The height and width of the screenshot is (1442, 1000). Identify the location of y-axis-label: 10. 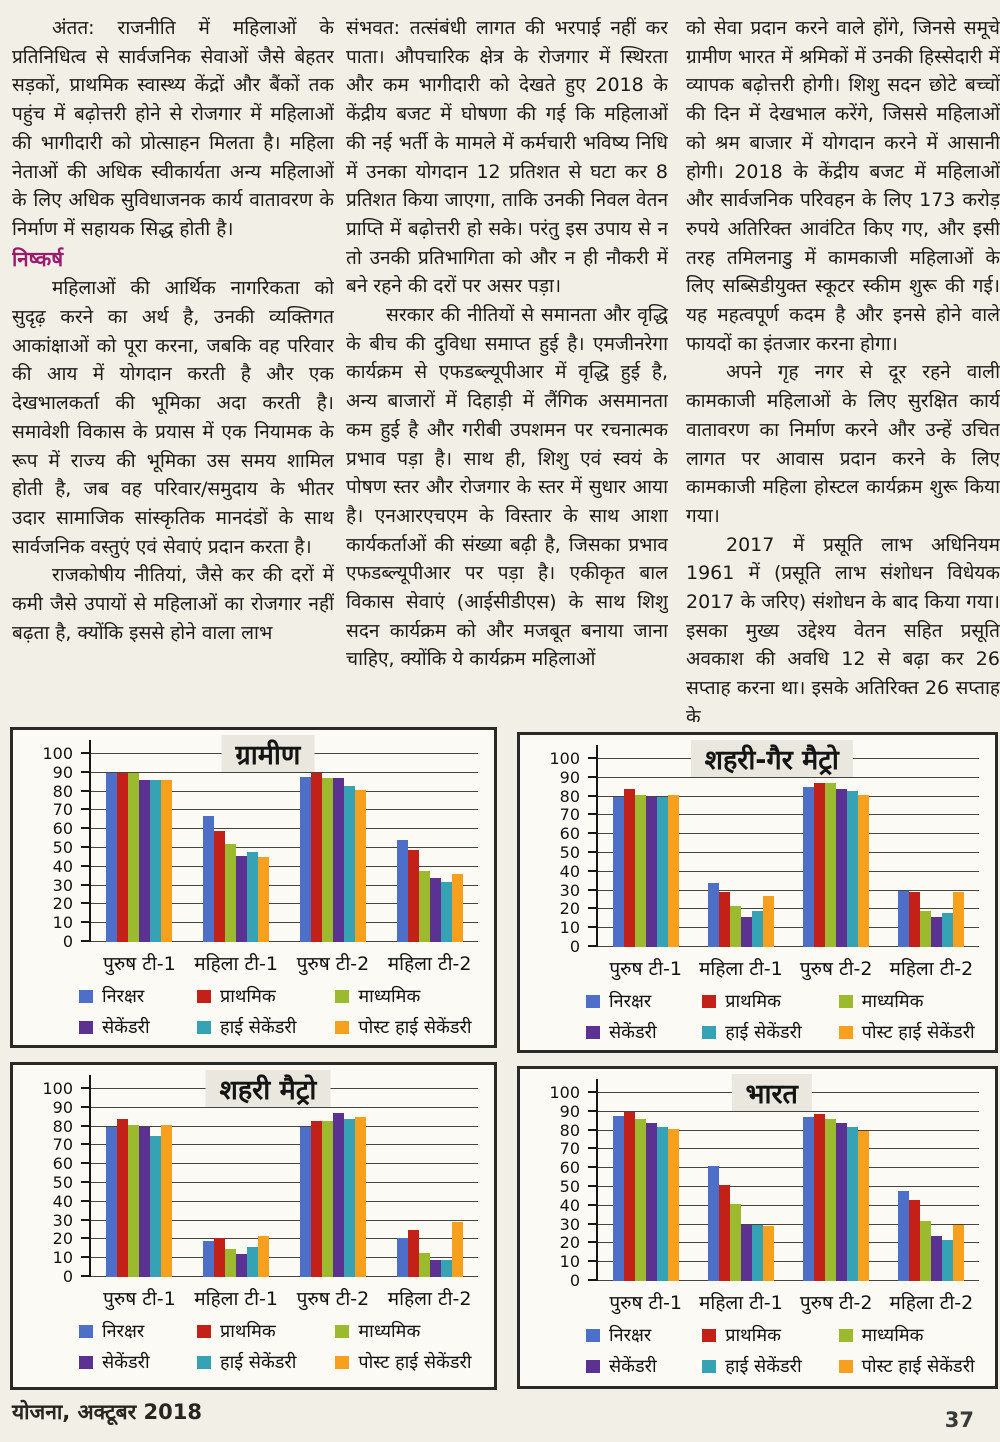
(569, 928).